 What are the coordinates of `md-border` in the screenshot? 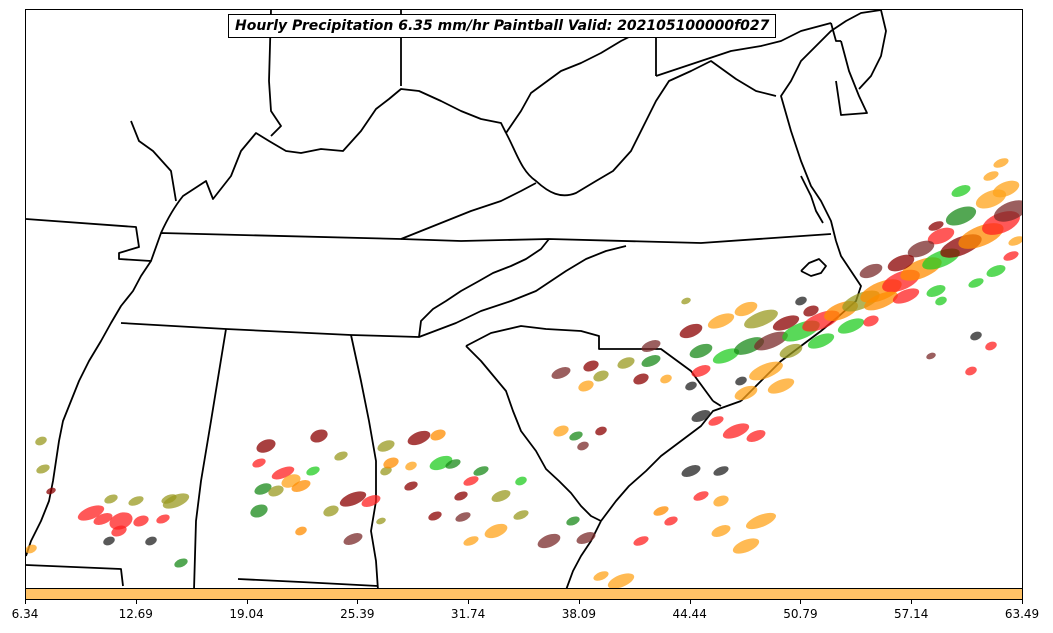 It's located at (743, 49).